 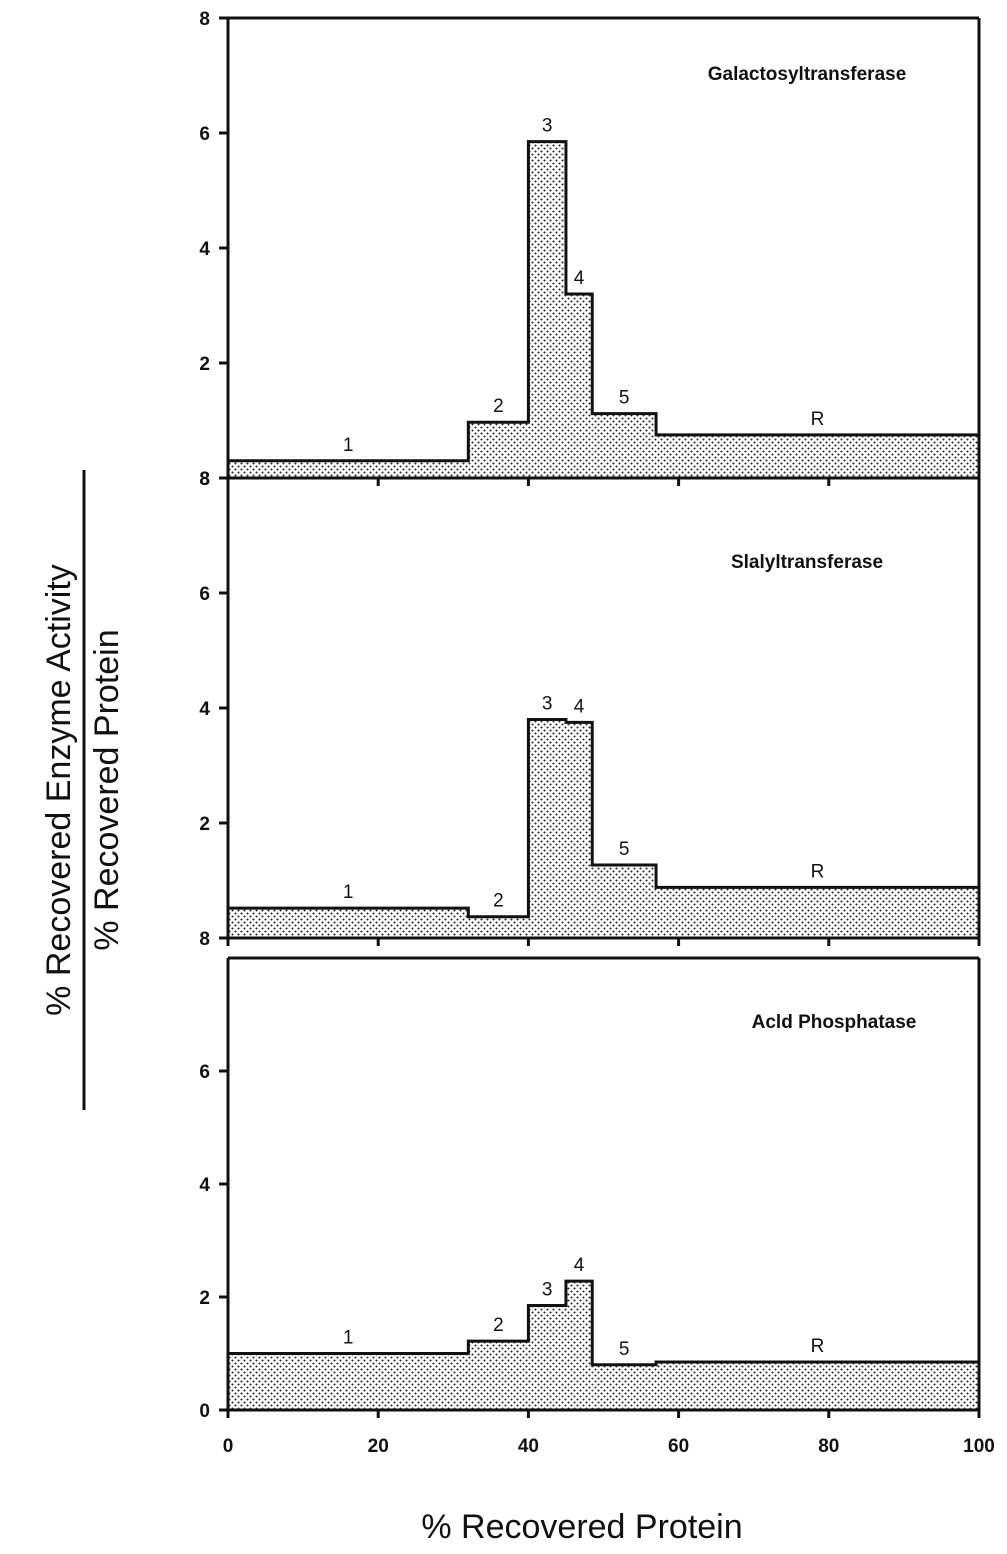 I want to click on x-tick-label: 100, so click(x=979, y=1446).